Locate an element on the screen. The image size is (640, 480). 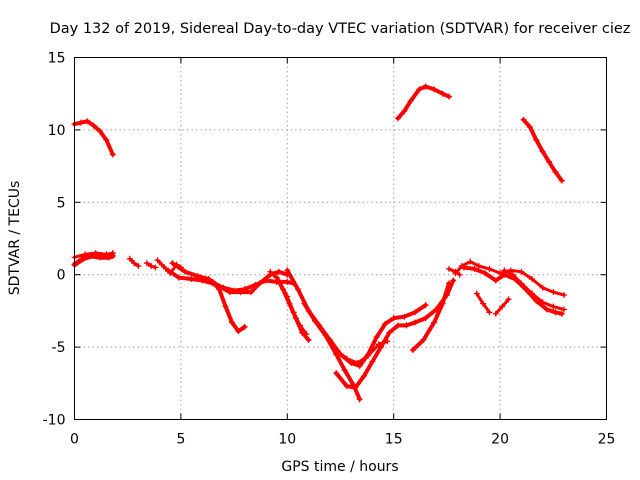
y-tick-label: -5 is located at coordinates (59, 348).